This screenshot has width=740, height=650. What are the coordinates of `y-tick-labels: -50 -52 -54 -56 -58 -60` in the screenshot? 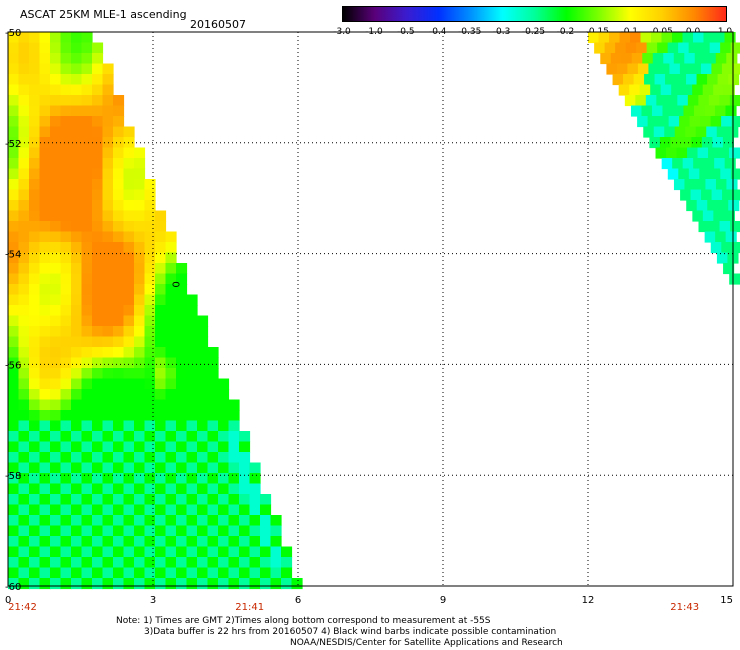 It's located at (13, 310).